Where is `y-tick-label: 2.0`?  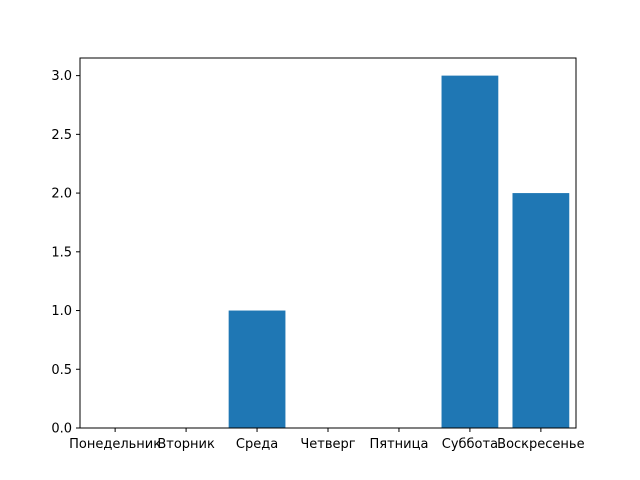 y-tick-label: 2.0 is located at coordinates (61, 194).